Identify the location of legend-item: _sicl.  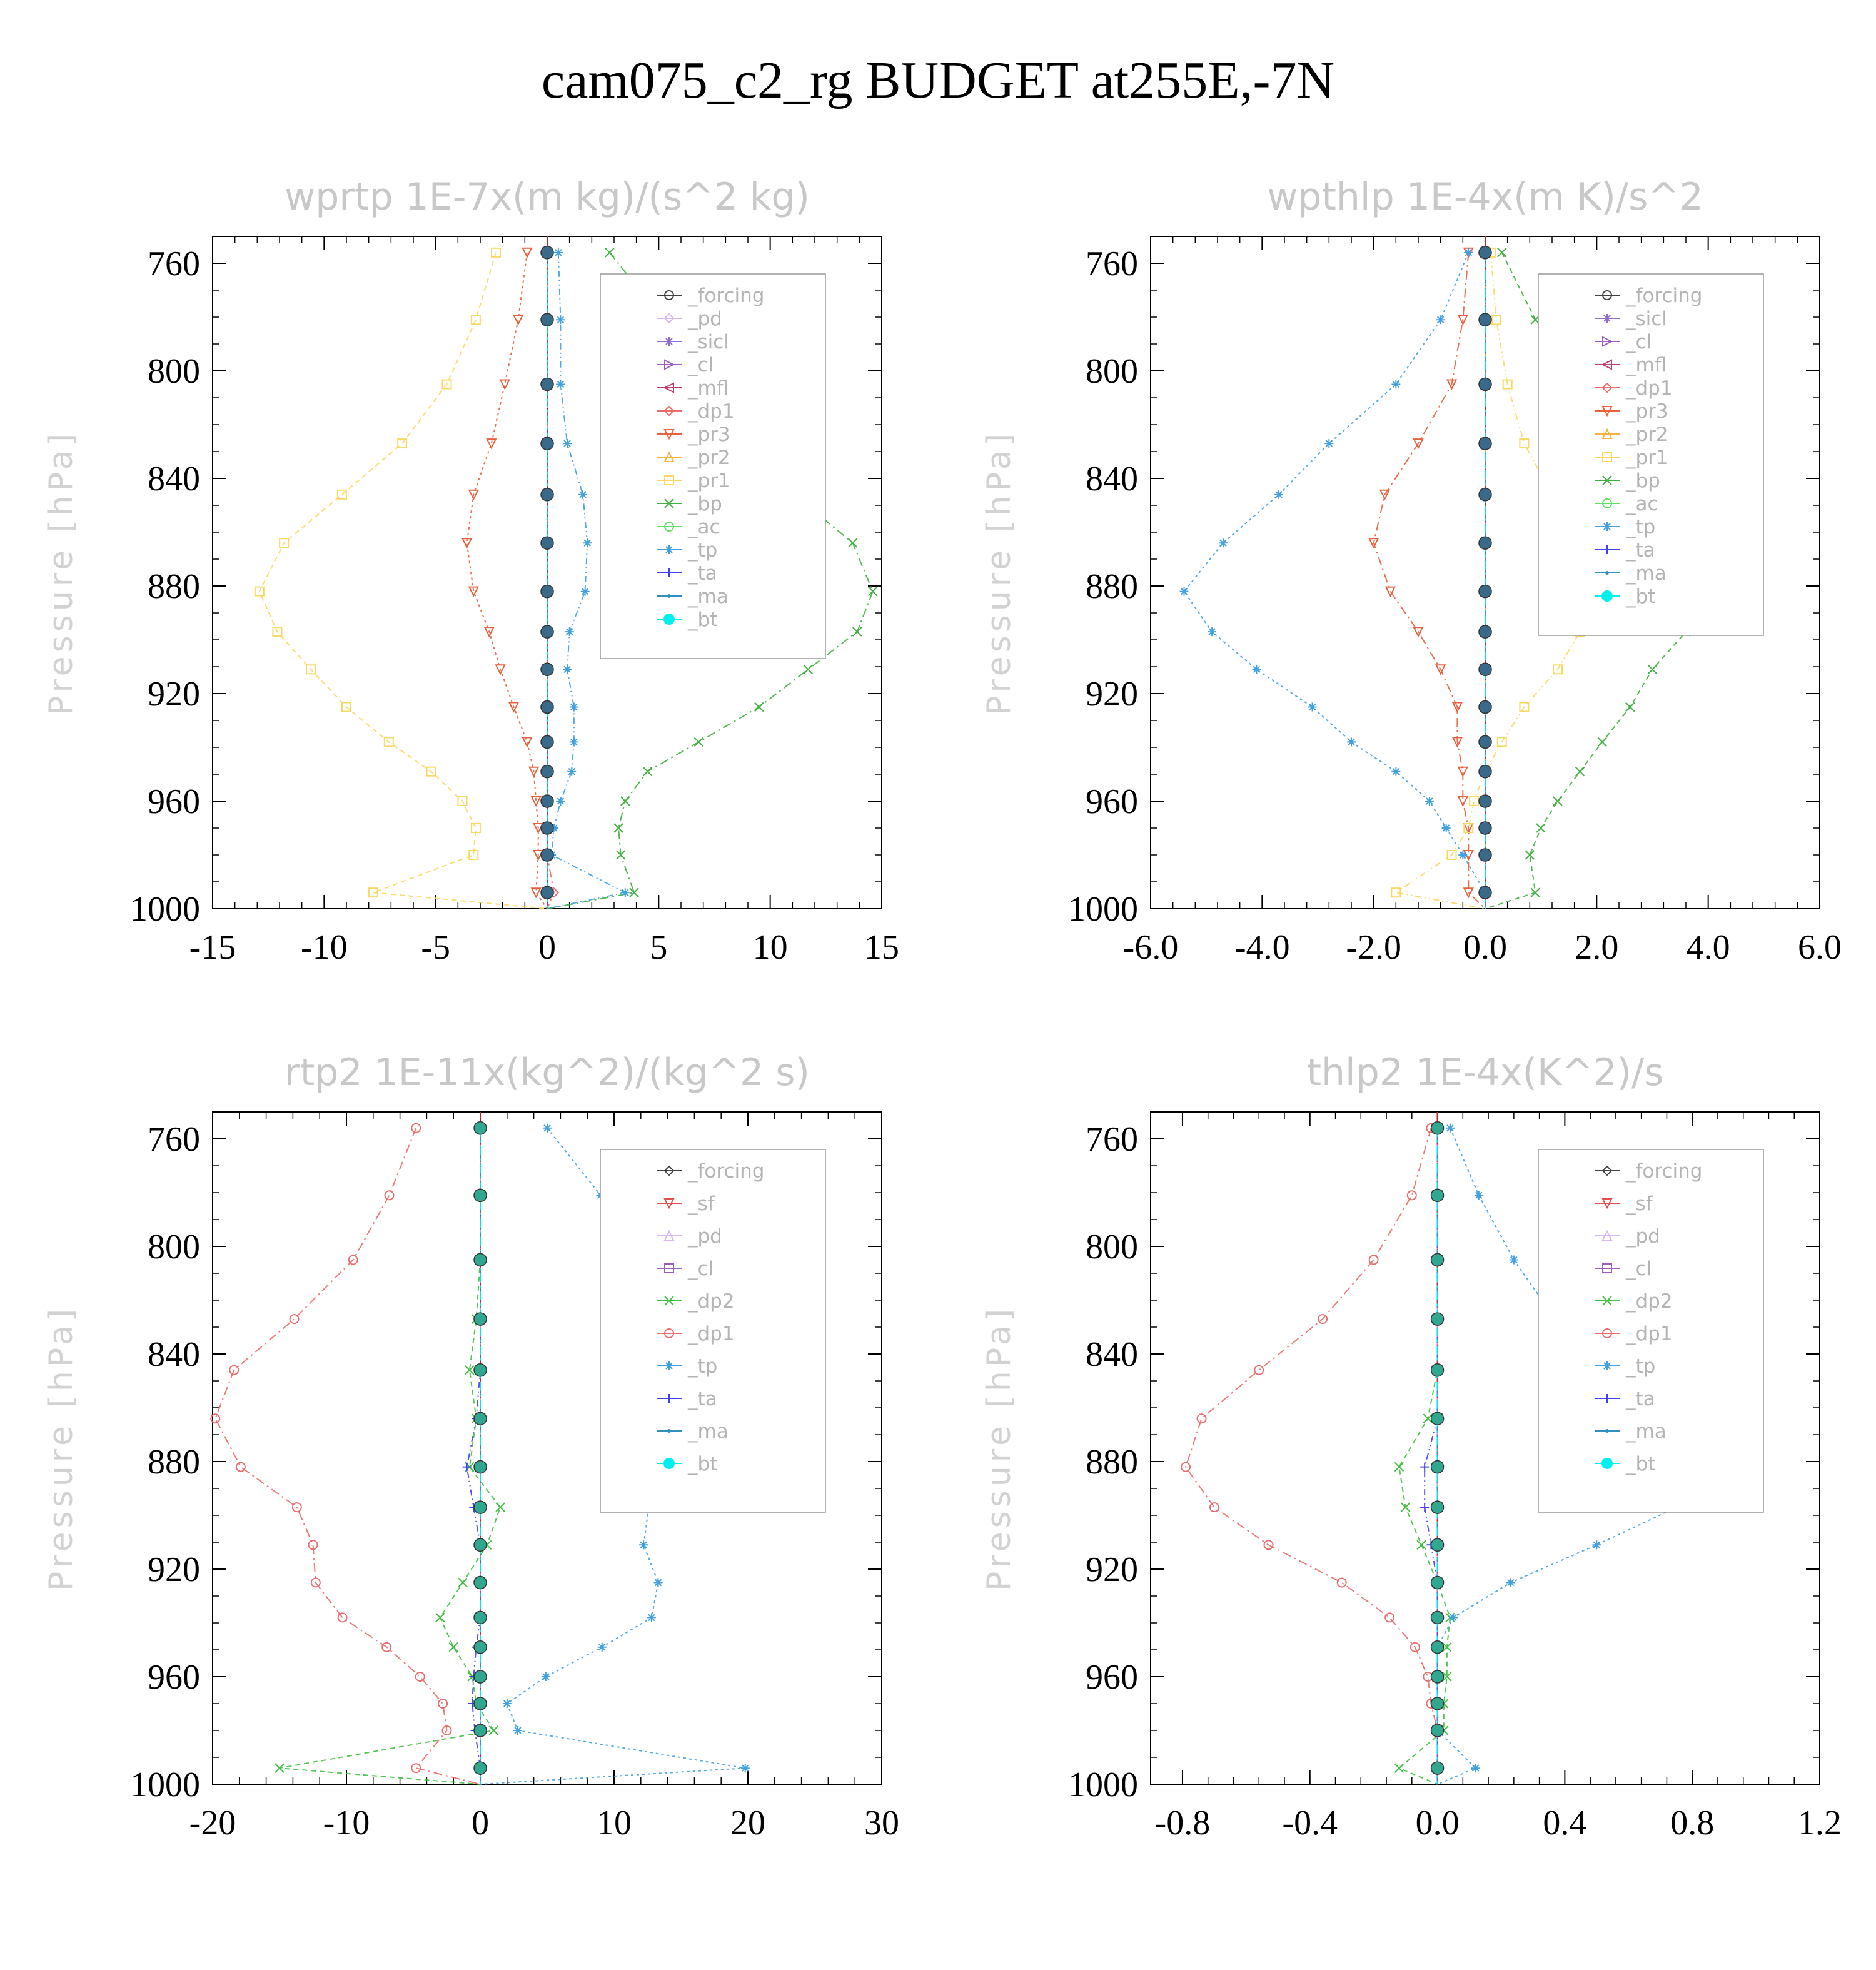
(1631, 319).